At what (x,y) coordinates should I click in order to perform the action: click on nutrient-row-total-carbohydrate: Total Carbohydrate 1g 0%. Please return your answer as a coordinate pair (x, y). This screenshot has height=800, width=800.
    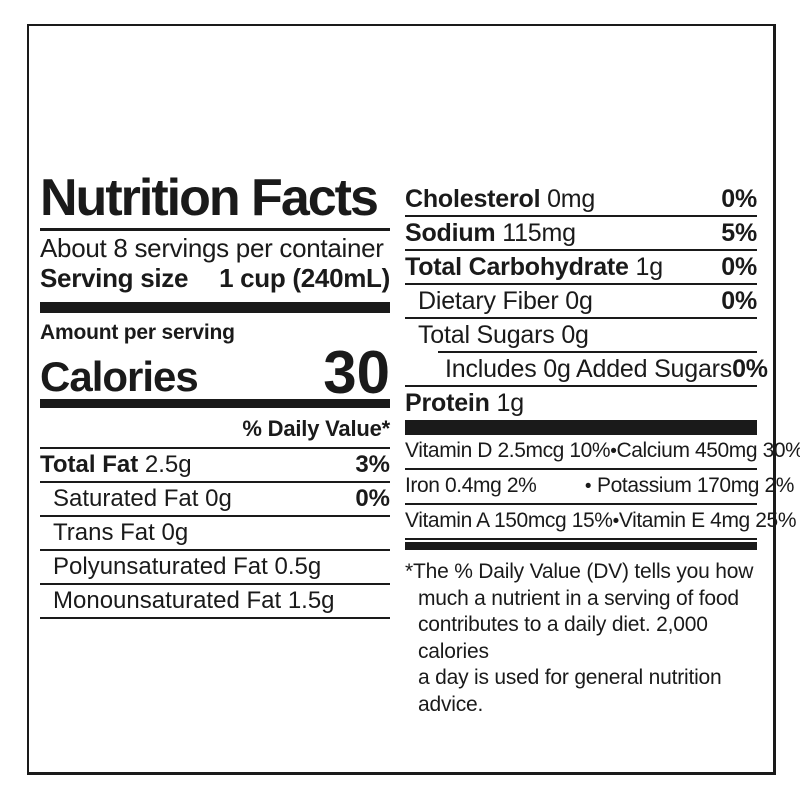
    Looking at the image, I should click on (581, 268).